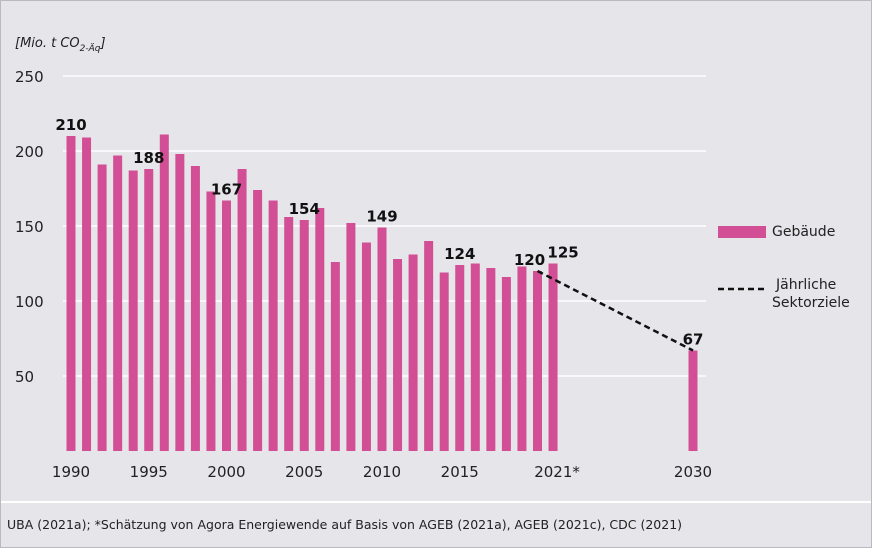  Describe the element at coordinates (60, 45) in the screenshot. I see `y-axis-label: [Mio. t CO2-Äq]` at that location.